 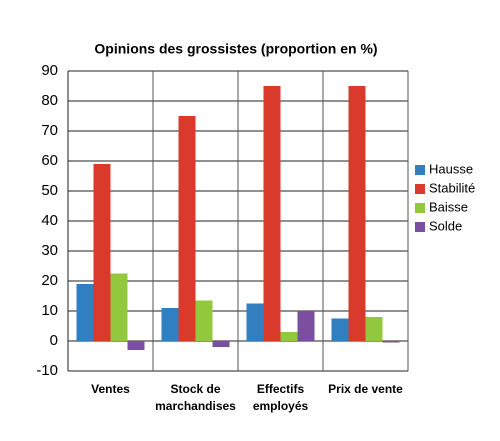 I want to click on y-tick-label: 0, so click(x=54, y=340).